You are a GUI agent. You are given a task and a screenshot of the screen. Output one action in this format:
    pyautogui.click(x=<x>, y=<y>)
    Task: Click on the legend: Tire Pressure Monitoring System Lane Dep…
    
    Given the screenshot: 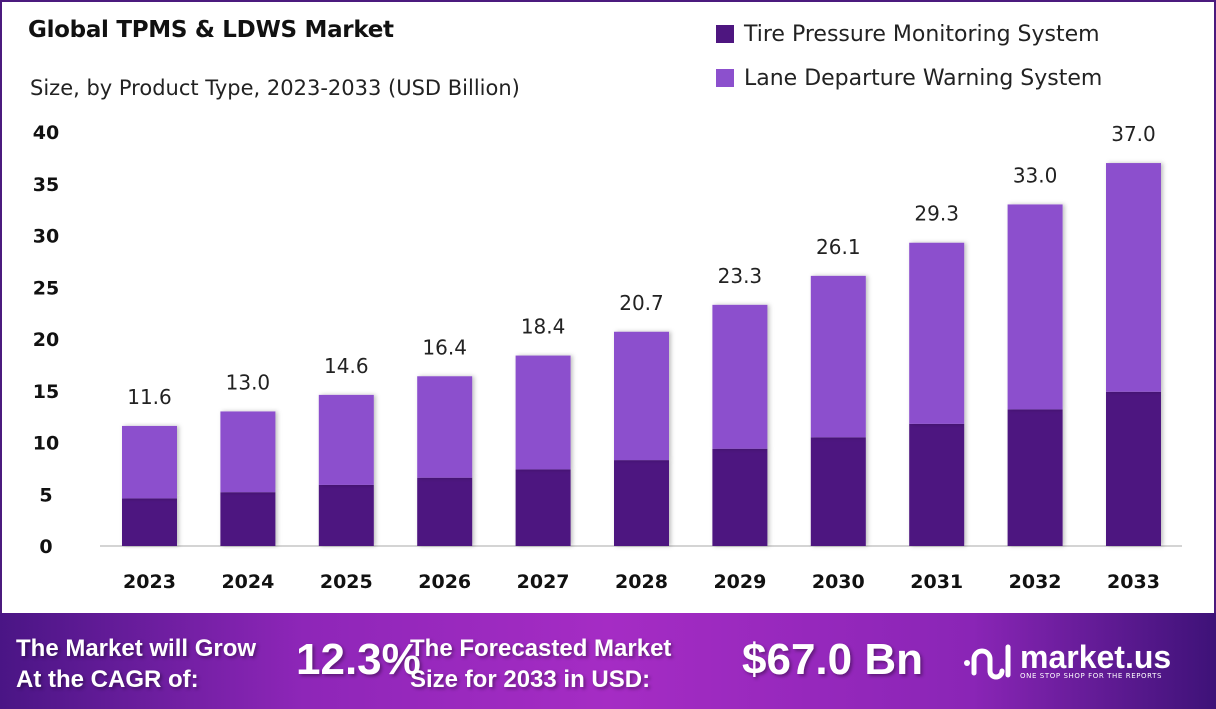 What is the action you would take?
    pyautogui.click(x=909, y=56)
    